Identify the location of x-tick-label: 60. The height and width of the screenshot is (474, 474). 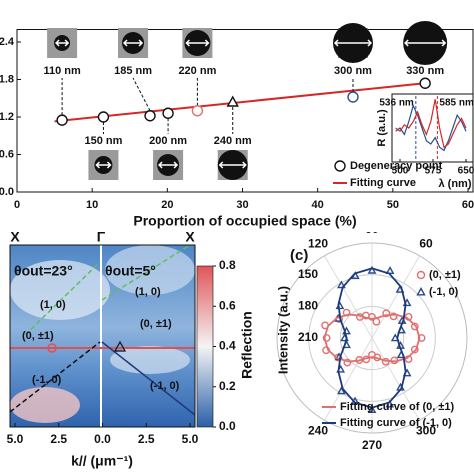
(468, 205).